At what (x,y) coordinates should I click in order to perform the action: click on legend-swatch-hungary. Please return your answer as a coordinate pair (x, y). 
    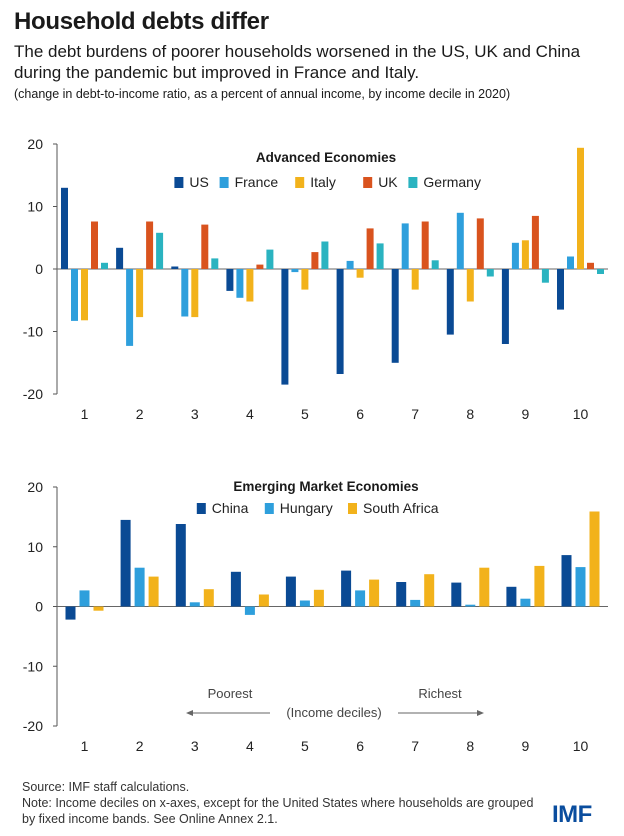
    Looking at the image, I should click on (269, 508).